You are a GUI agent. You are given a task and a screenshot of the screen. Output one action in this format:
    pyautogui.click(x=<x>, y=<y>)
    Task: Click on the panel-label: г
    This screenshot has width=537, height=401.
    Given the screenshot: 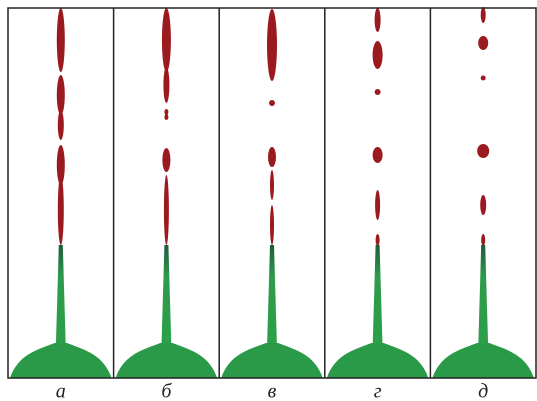 What is the action you would take?
    pyautogui.click(x=378, y=391)
    